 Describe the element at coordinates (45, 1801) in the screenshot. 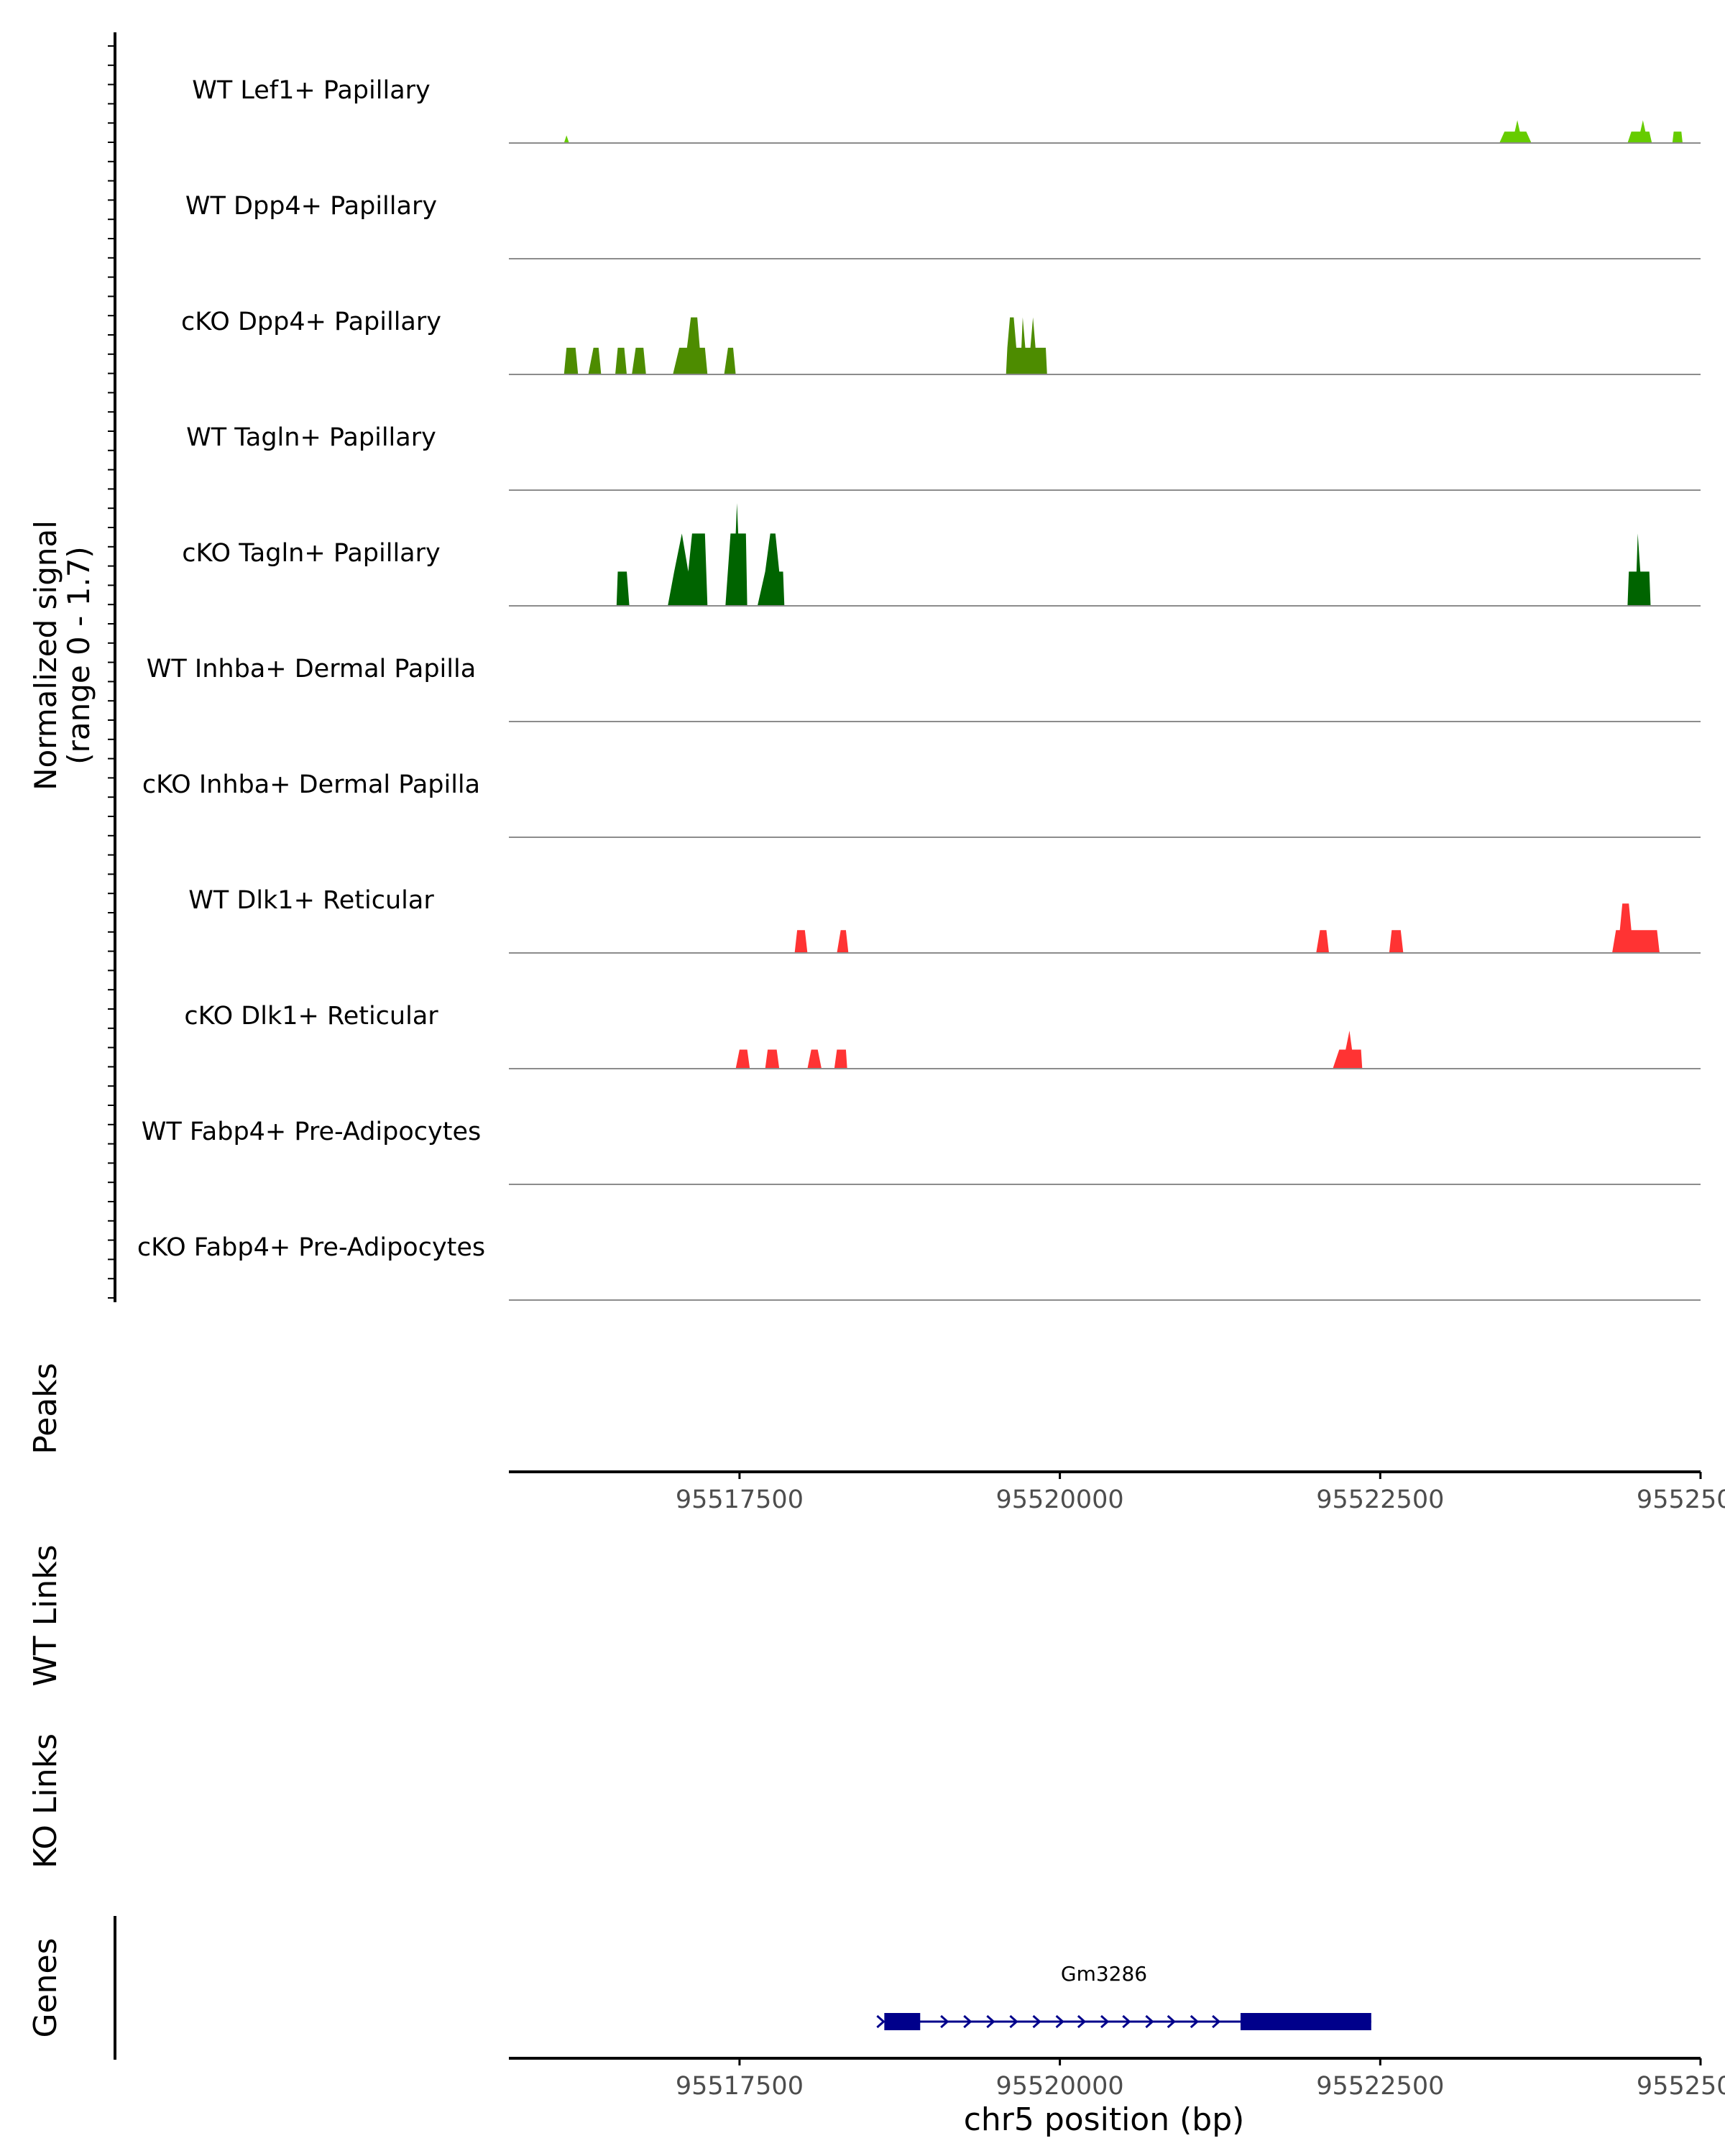

I see `ko-links-panel-label: KO Links` at that location.